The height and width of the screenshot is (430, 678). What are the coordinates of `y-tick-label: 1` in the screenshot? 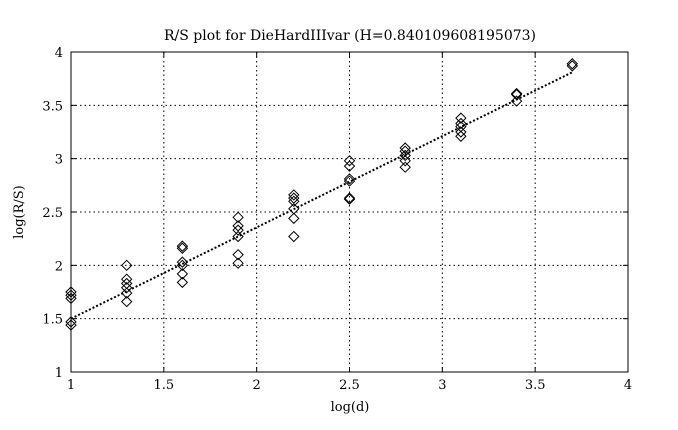 It's located at (59, 373).